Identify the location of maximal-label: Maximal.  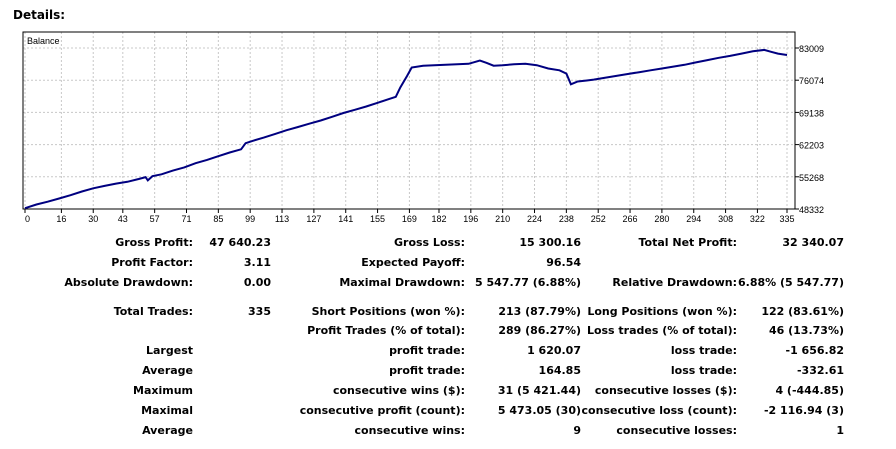
(167, 410).